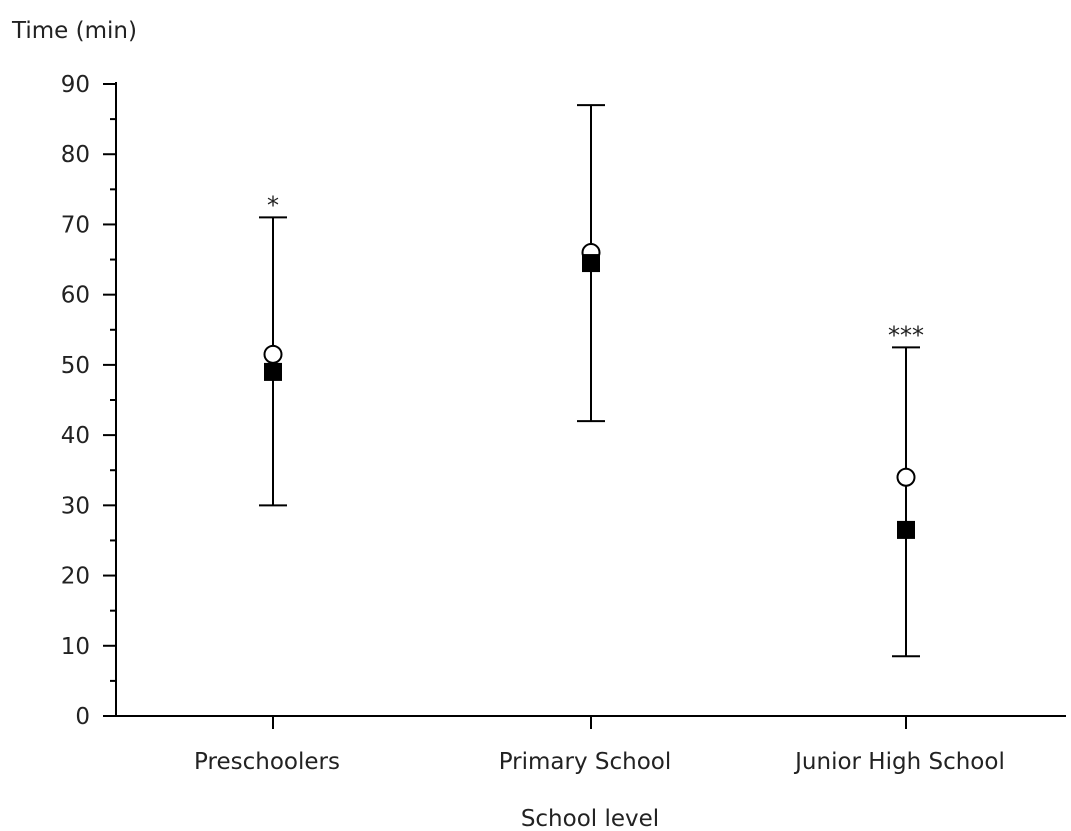 This screenshot has width=1071, height=831. I want to click on significance-label: *, so click(273, 205).